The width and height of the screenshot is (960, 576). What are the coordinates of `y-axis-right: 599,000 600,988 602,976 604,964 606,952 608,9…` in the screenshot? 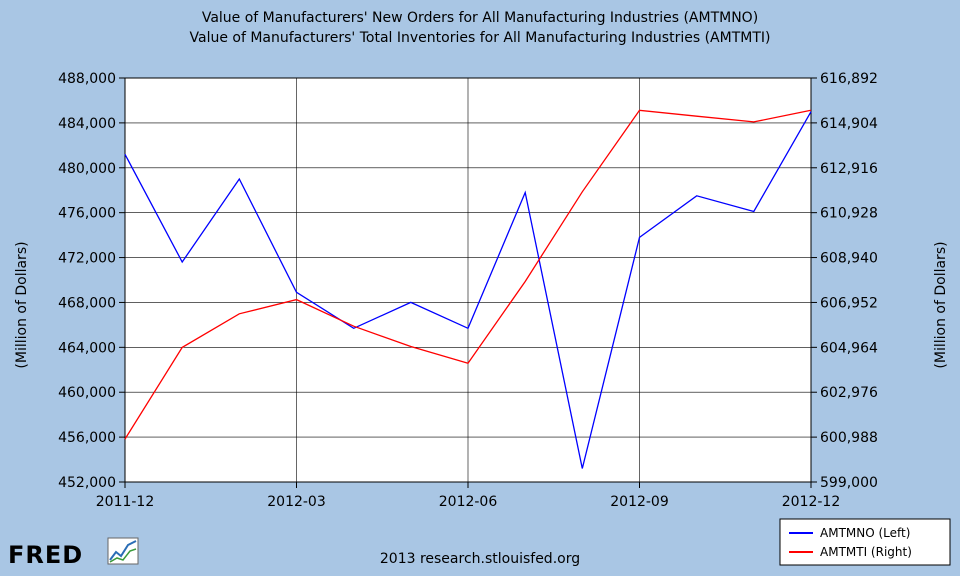 It's located at (844, 281).